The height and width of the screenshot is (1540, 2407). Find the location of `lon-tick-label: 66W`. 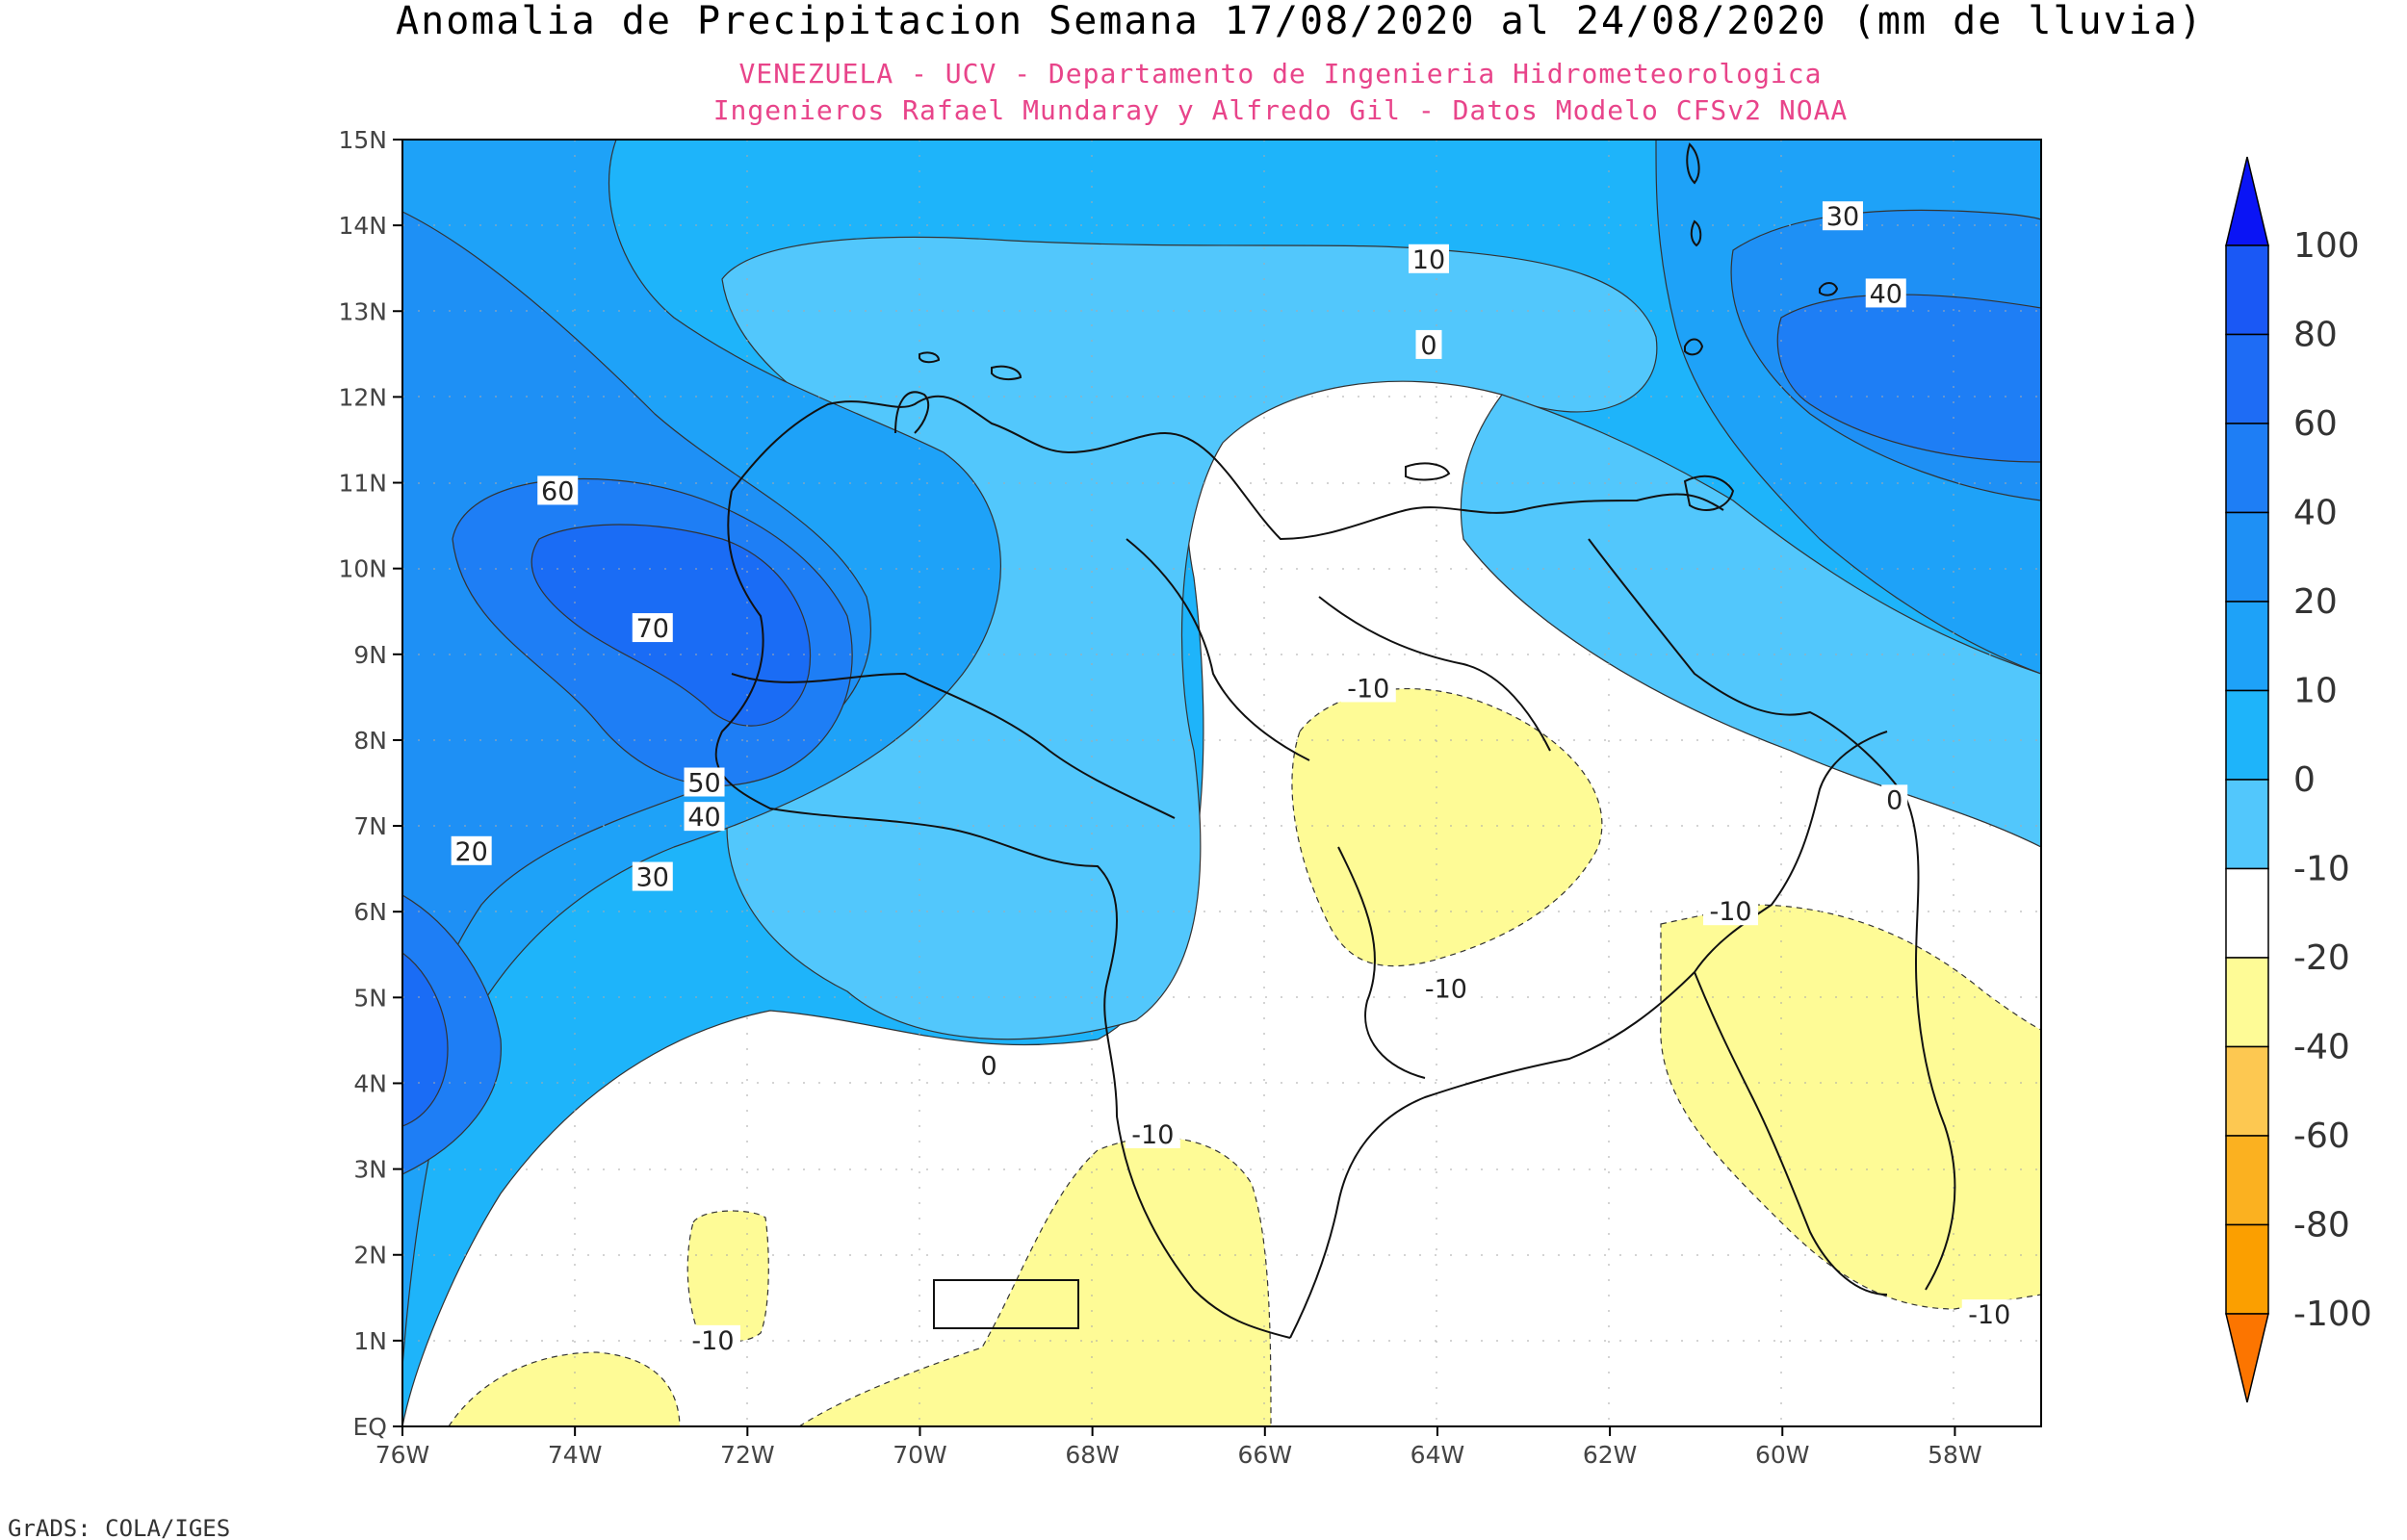

lon-tick-label: 66W is located at coordinates (1265, 1455).